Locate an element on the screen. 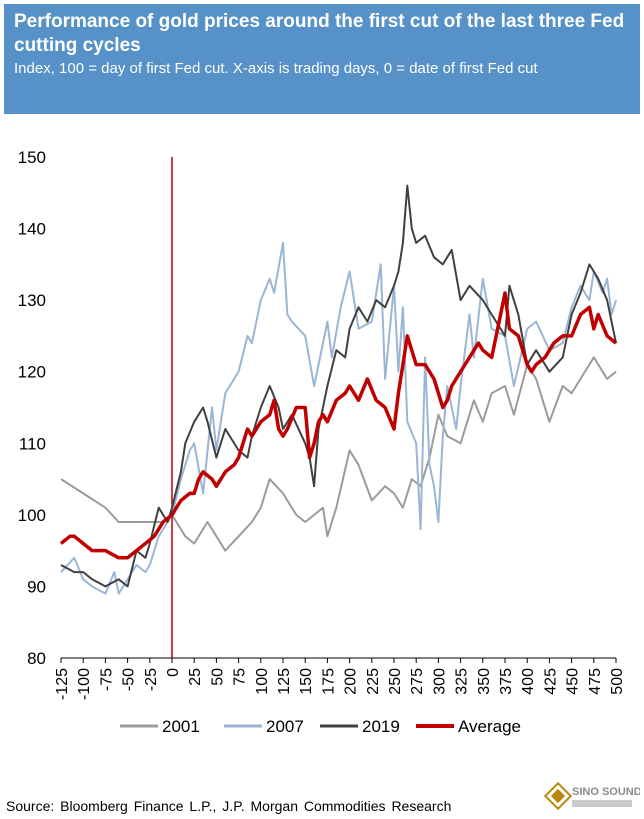 This screenshot has height=819, width=644. x-tick-label: -50 is located at coordinates (129, 679).